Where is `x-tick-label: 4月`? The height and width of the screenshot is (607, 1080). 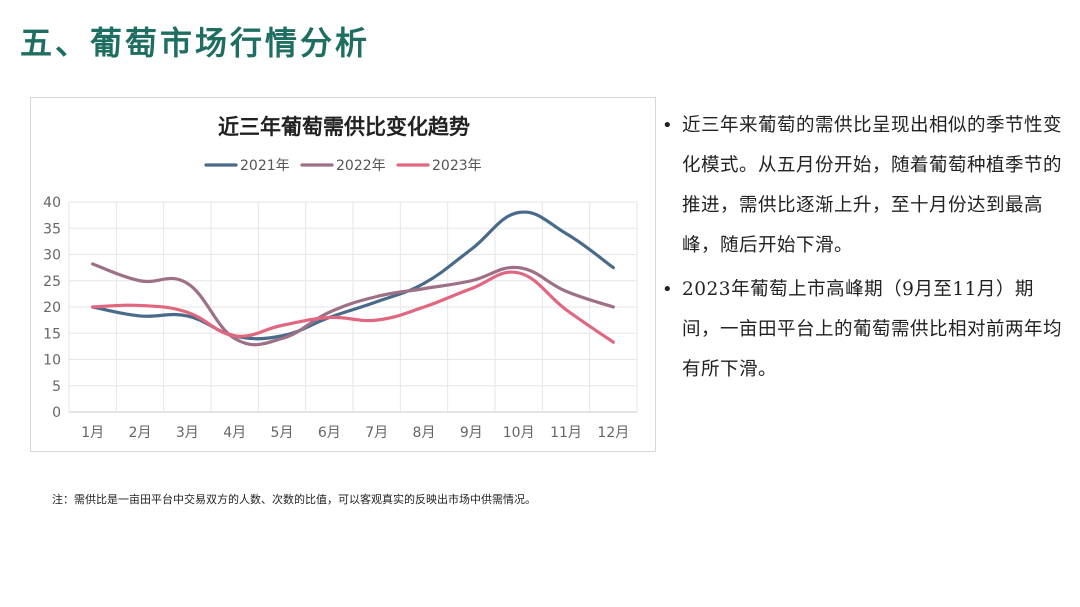
x-tick-label: 4月 is located at coordinates (234, 433).